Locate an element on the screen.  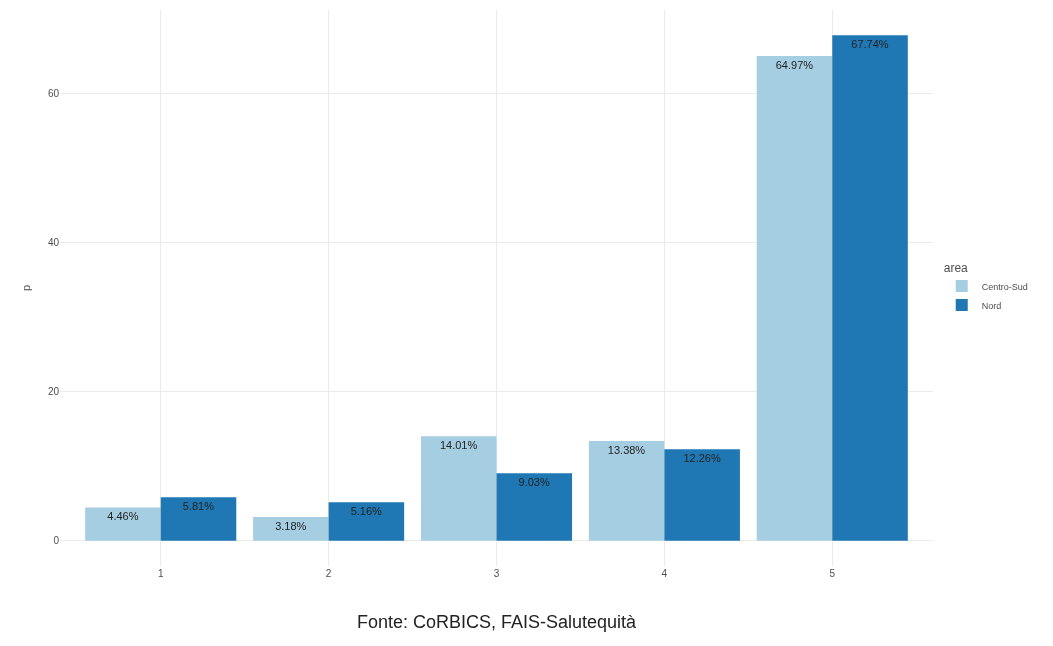
legend-label: Centro-Sud is located at coordinates (1004, 286).